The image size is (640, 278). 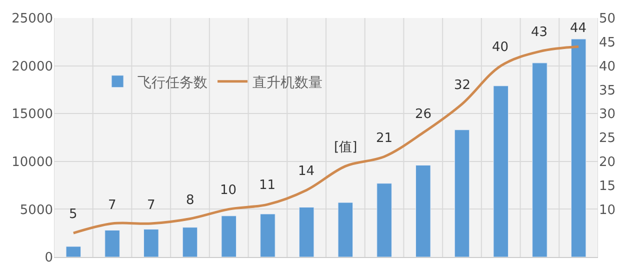 What do you see at coordinates (32, 66) in the screenshot?
I see `y-tick-label: 20000` at bounding box center [32, 66].